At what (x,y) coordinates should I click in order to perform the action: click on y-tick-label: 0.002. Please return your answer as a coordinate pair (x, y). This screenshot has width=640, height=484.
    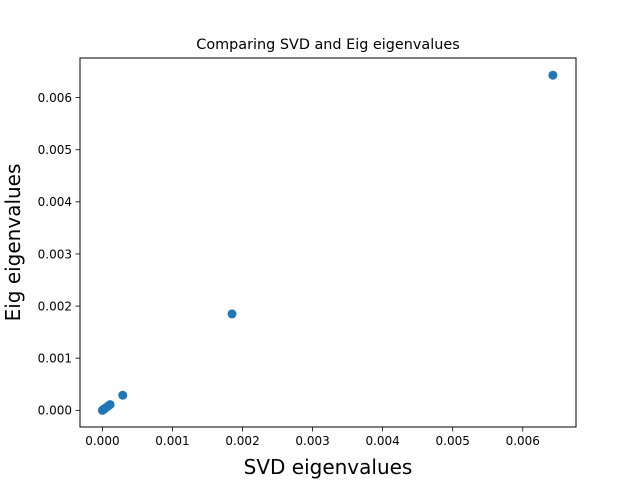
    Looking at the image, I should click on (55, 306).